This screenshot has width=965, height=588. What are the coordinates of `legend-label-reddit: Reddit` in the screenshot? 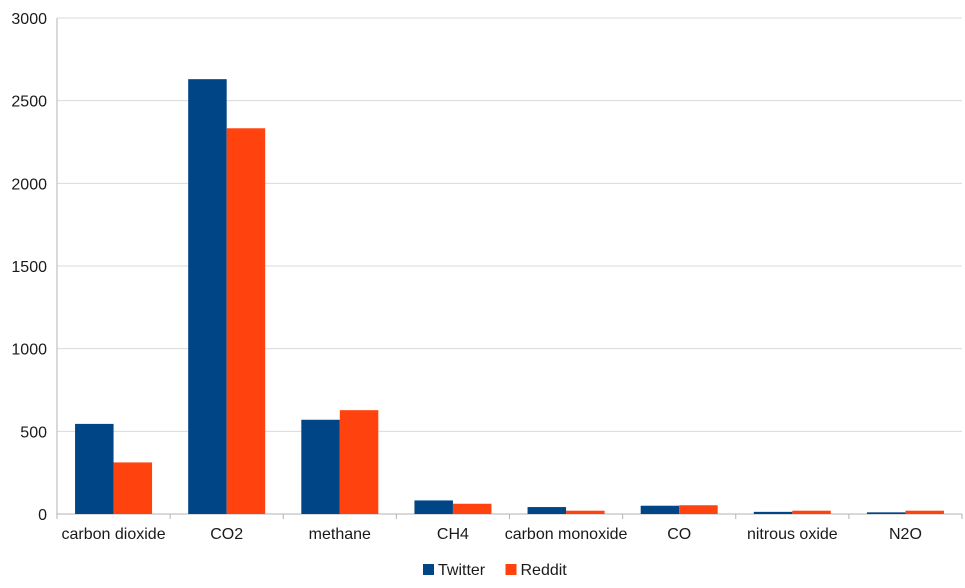 It's located at (544, 570).